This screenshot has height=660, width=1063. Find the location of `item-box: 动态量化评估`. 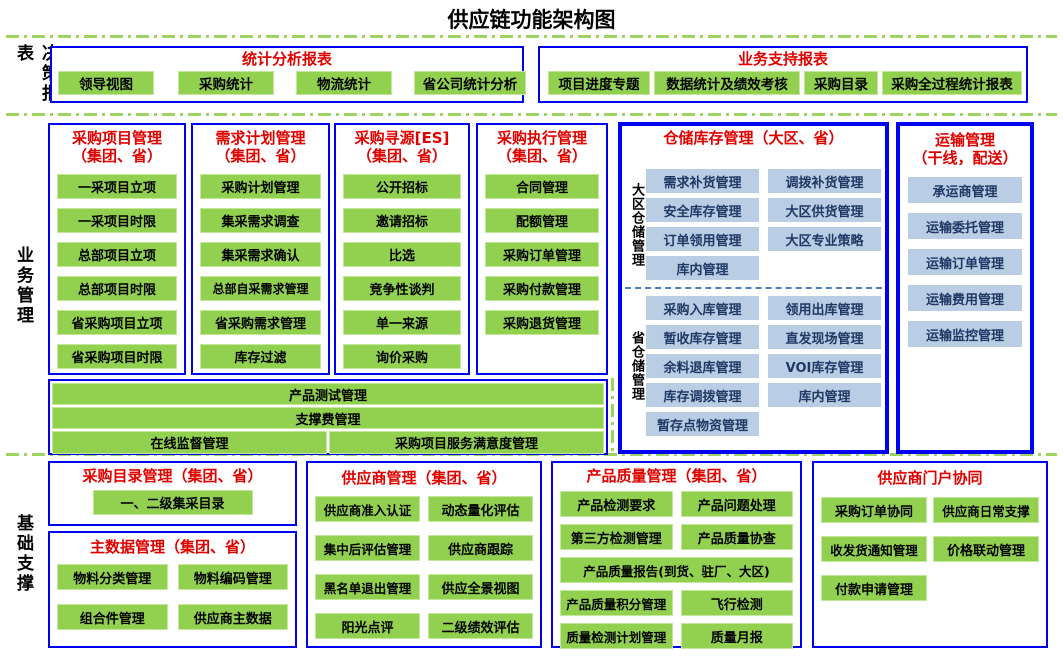

item-box: 动态量化评估 is located at coordinates (480, 509).